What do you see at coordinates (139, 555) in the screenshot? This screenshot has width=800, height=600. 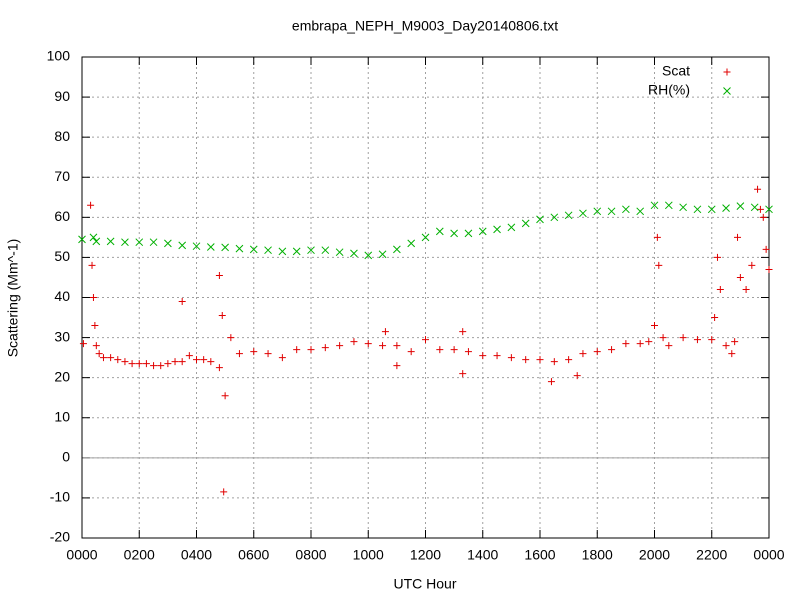 I see `x-tick-label: 0200` at bounding box center [139, 555].